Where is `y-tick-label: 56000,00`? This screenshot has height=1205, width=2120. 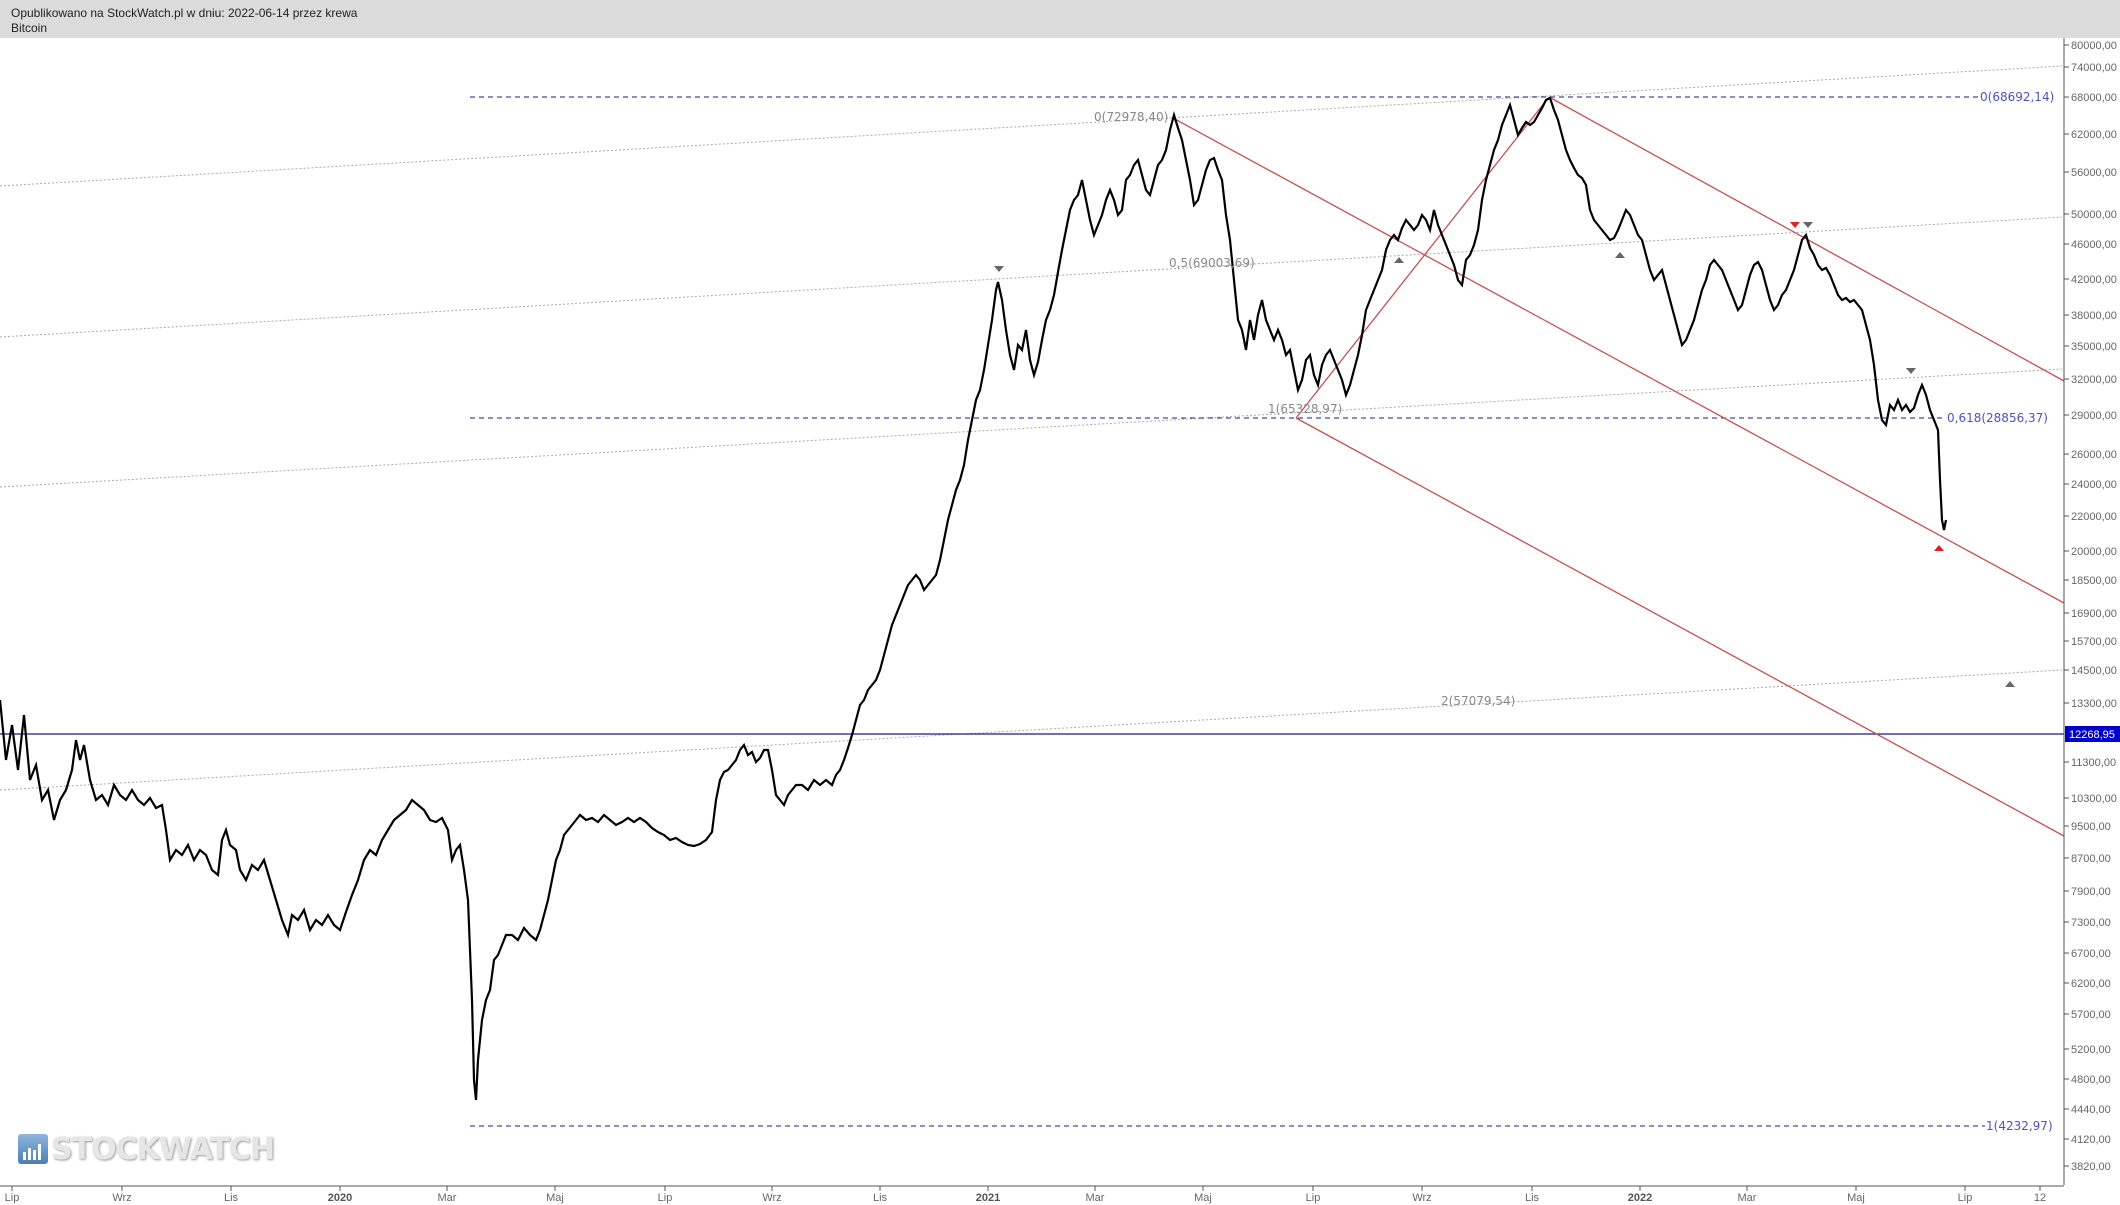 y-tick-label: 56000,00 is located at coordinates (2094, 173).